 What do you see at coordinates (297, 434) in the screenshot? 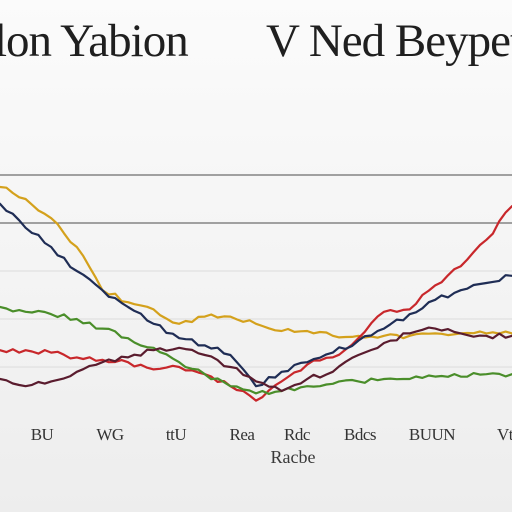
I see `x-tick-label-4: Rdc` at bounding box center [297, 434].